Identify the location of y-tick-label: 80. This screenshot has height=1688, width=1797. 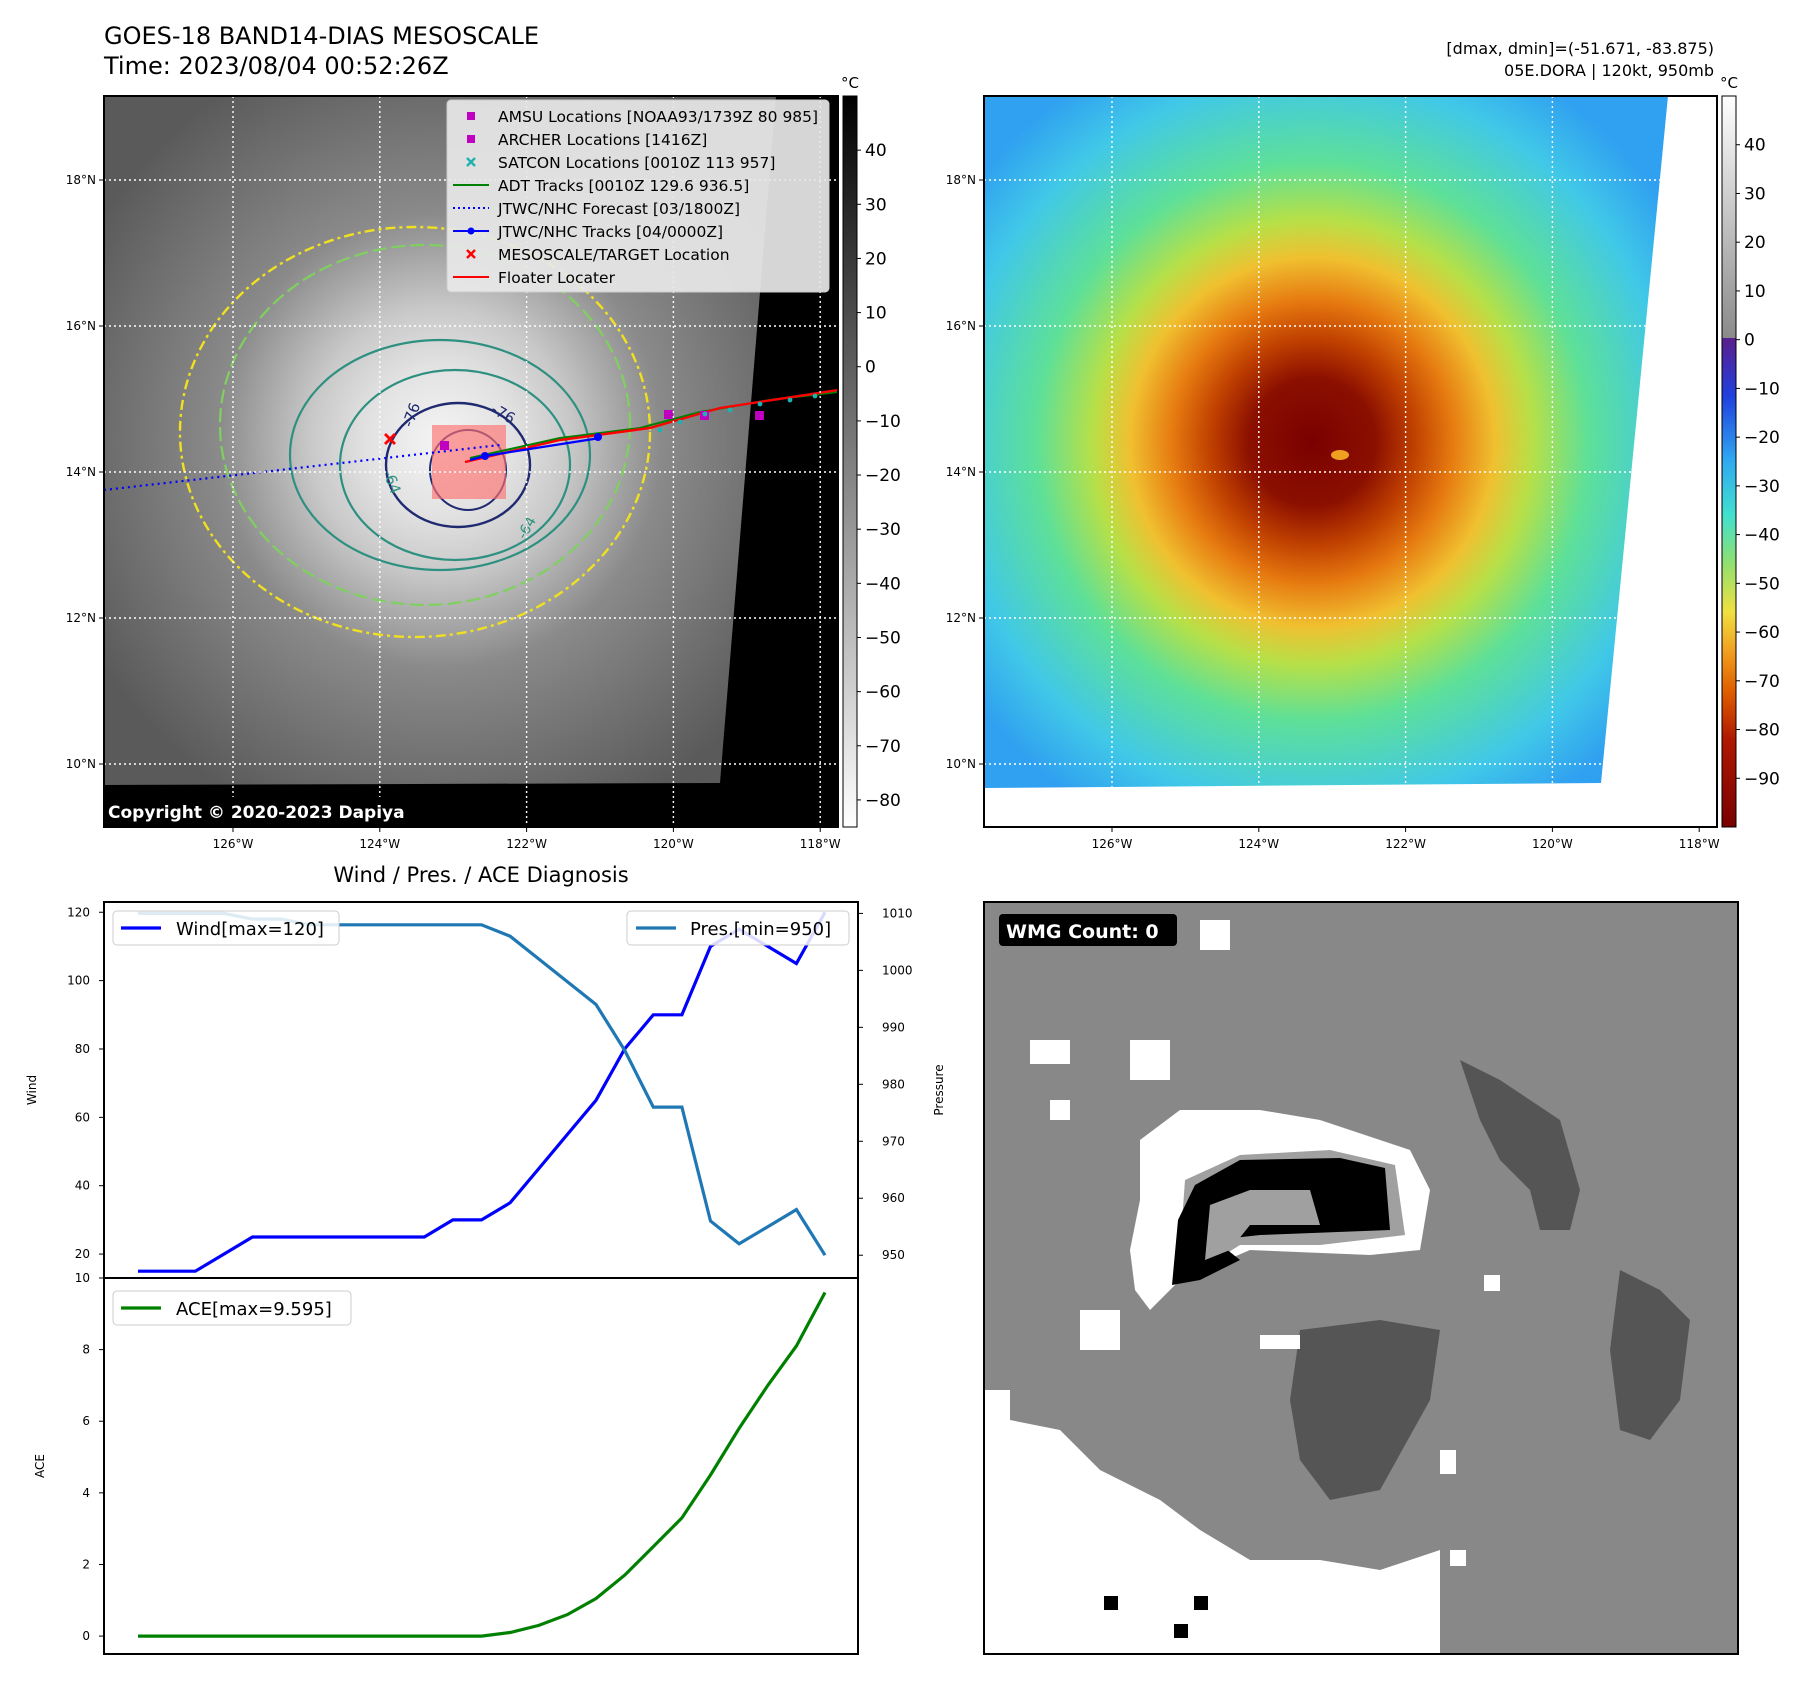
(82, 1049).